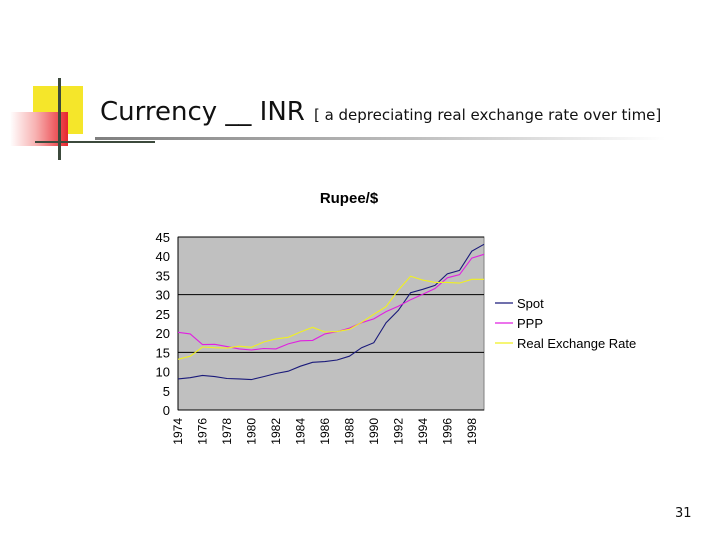  I want to click on x-tick-label: 1998, so click(472, 431).